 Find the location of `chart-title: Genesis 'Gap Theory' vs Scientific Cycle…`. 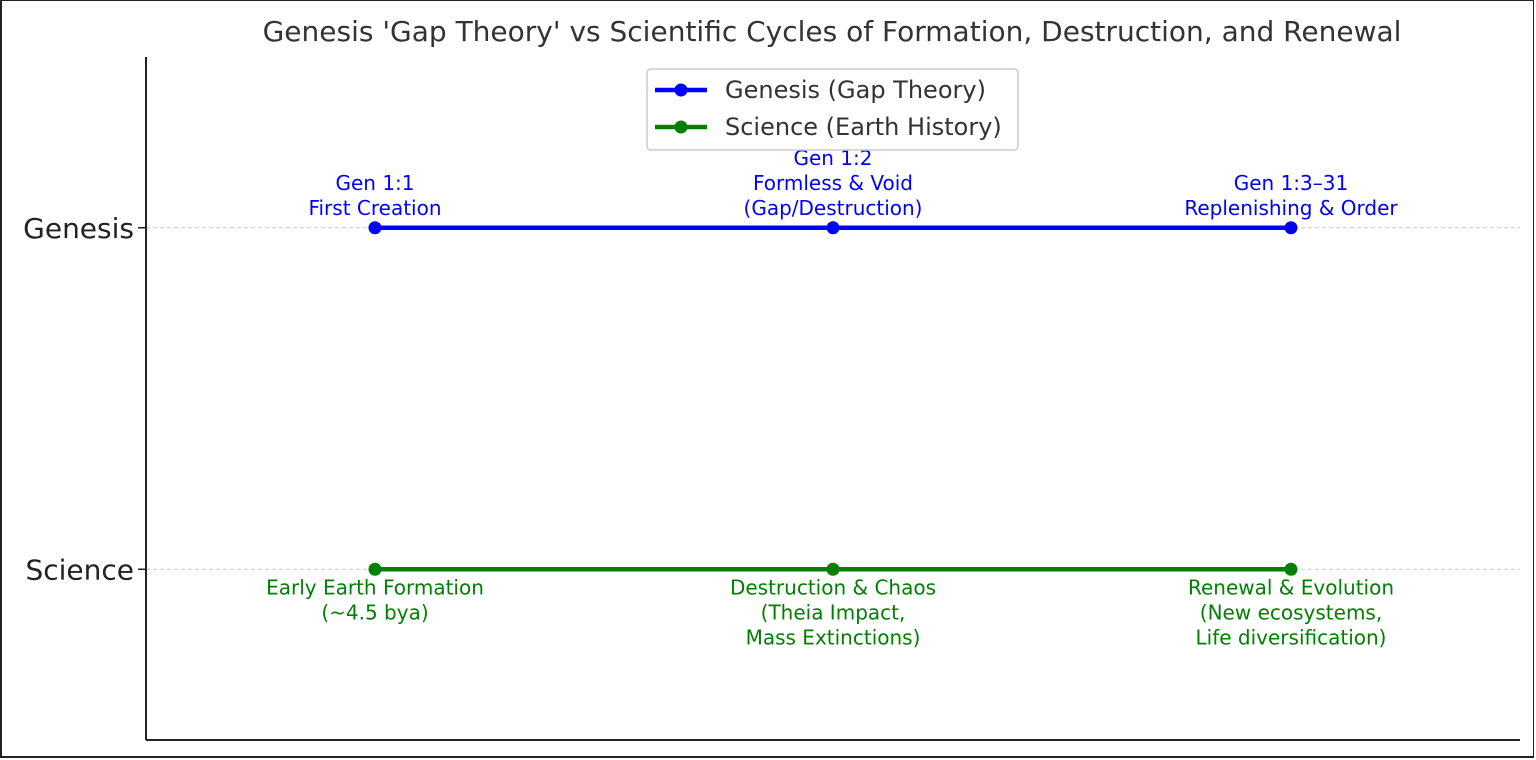

chart-title: Genesis 'Gap Theory' vs Scientific Cycle… is located at coordinates (832, 31).